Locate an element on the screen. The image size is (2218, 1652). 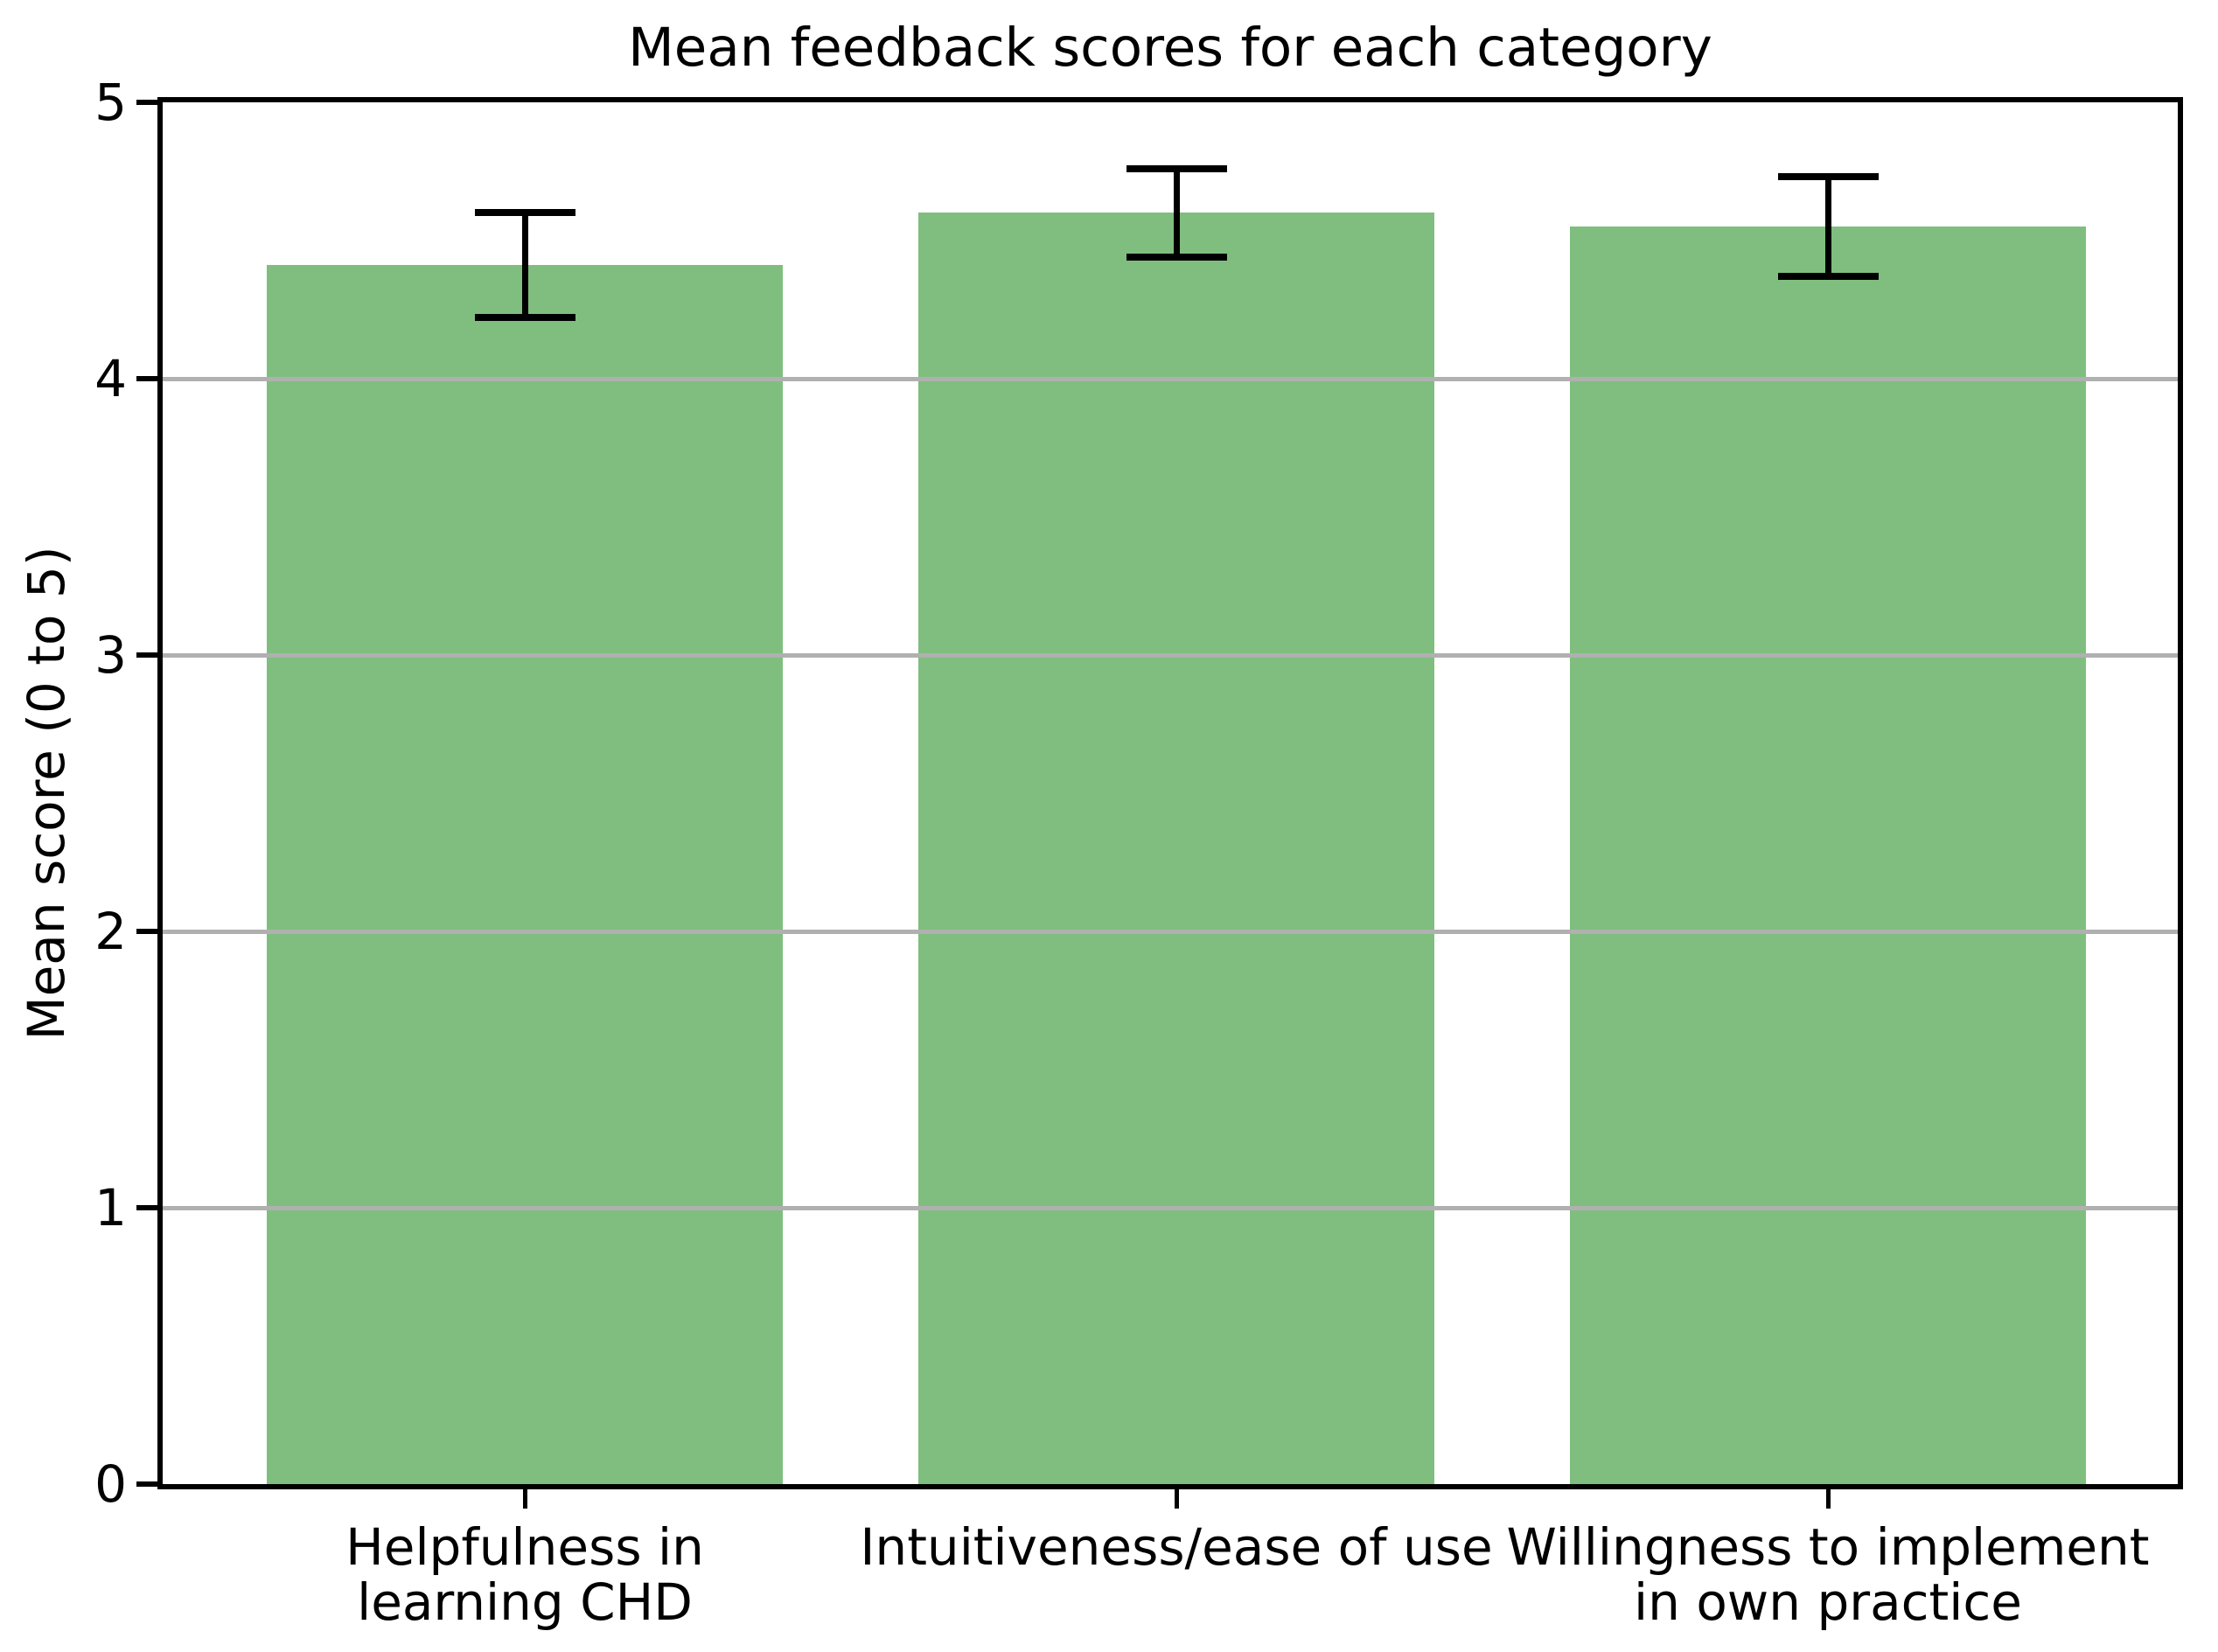
error-bar-cap-top-helpfulness-in-learning-chd is located at coordinates (524, 213).